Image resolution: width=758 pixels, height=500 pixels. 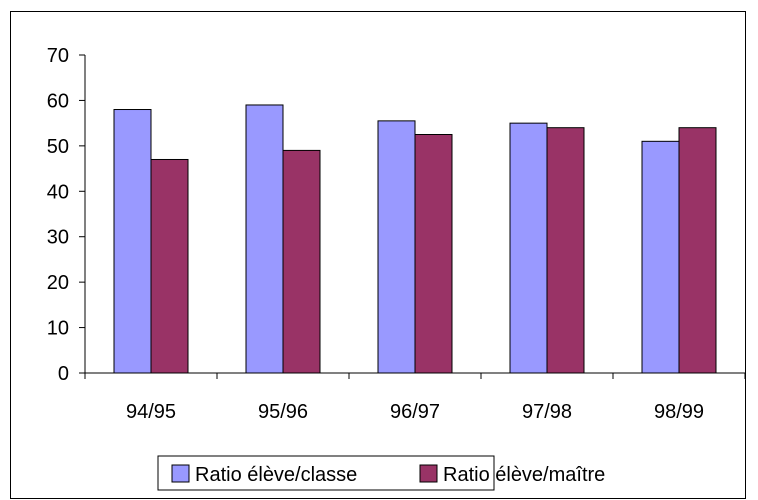 What do you see at coordinates (547, 412) in the screenshot?
I see `x-tick-label: 97/98` at bounding box center [547, 412].